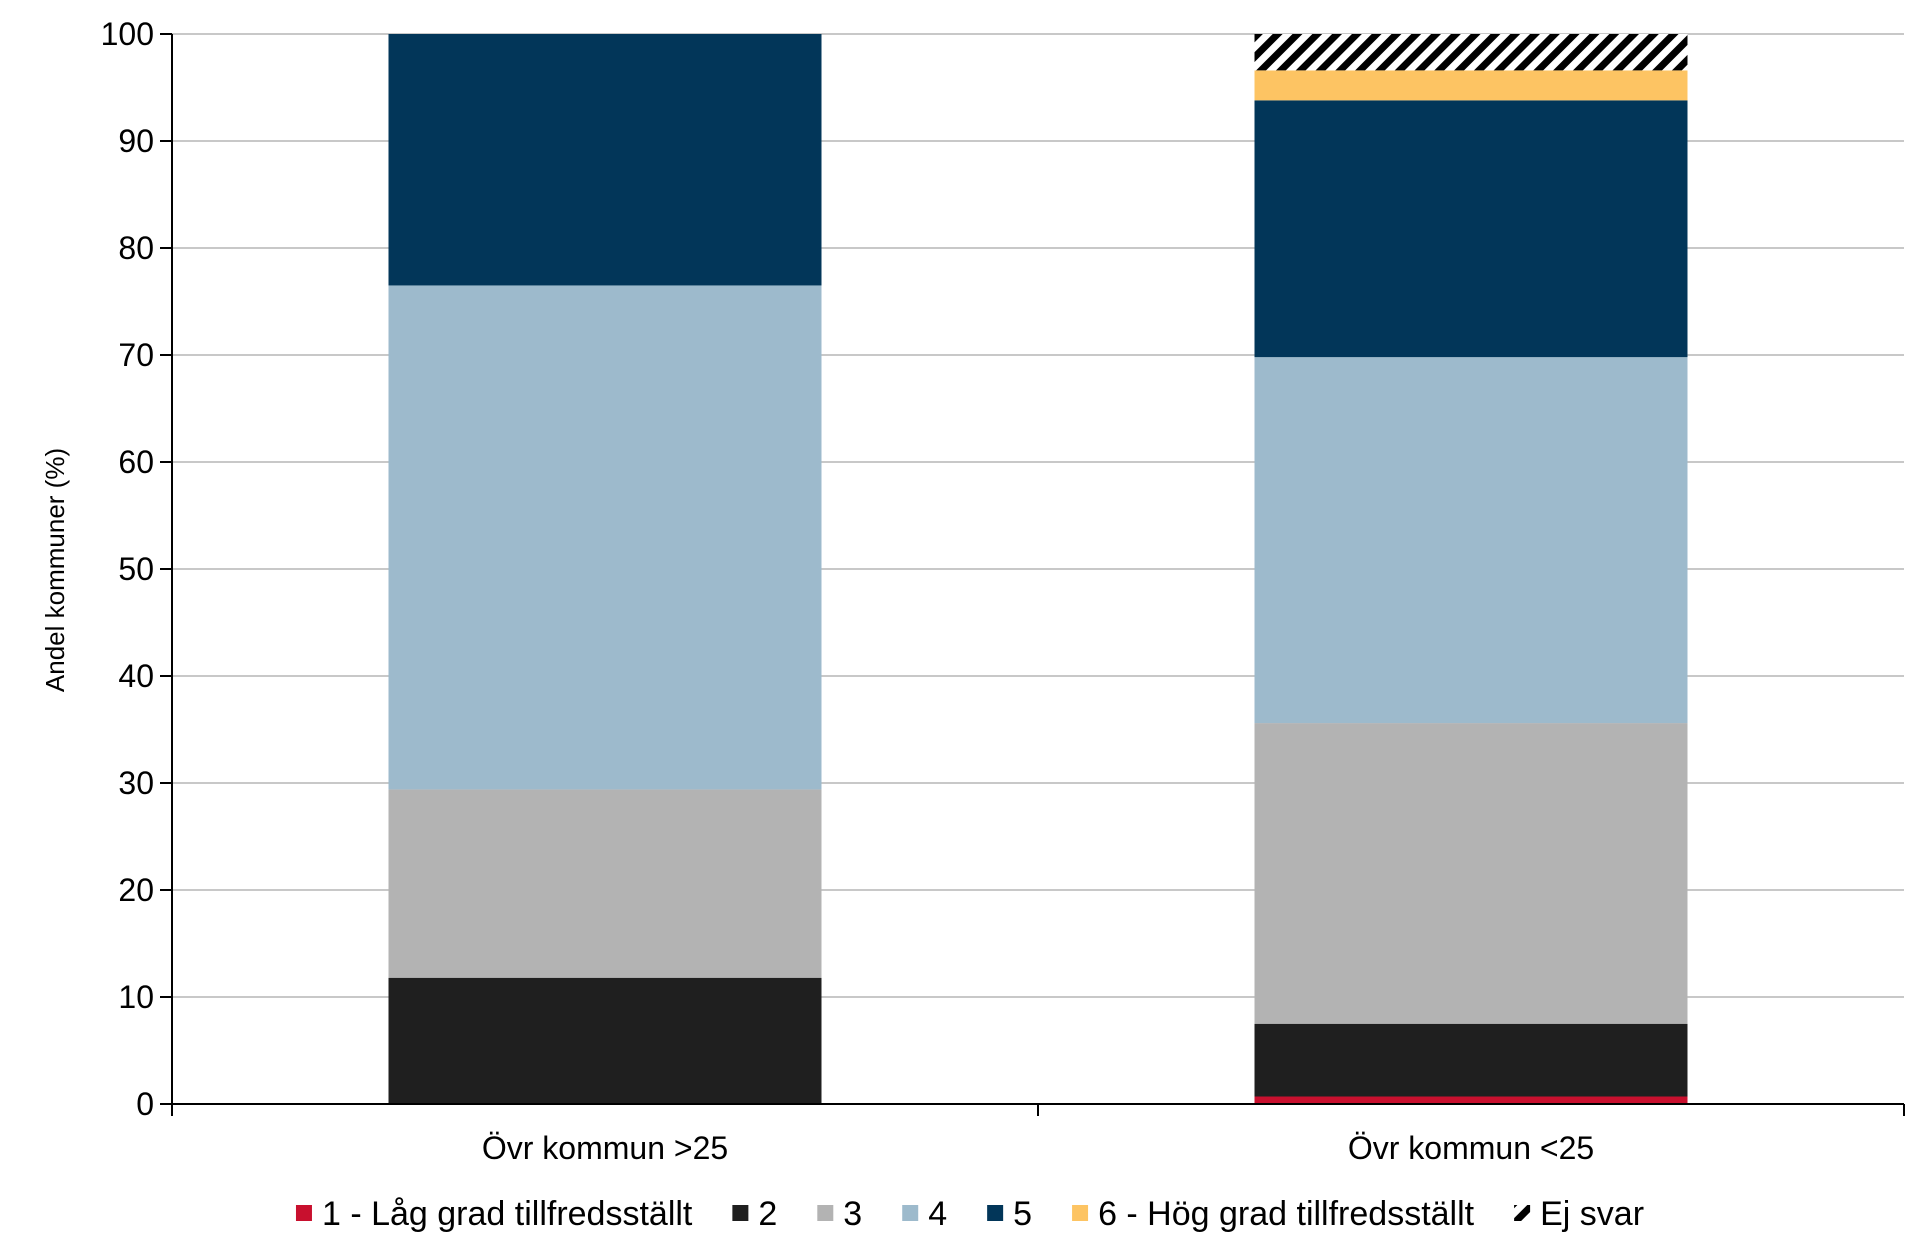 The image size is (1920, 1249). I want to click on y-tick-label: 20, so click(136, 890).